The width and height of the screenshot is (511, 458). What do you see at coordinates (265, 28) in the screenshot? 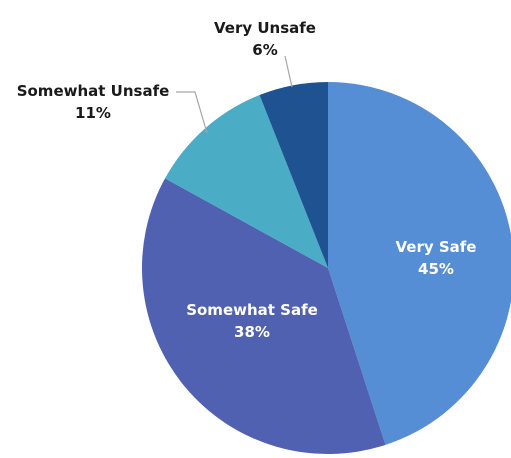
I see `slice-label-very-unsafe: Very Unsafe` at bounding box center [265, 28].